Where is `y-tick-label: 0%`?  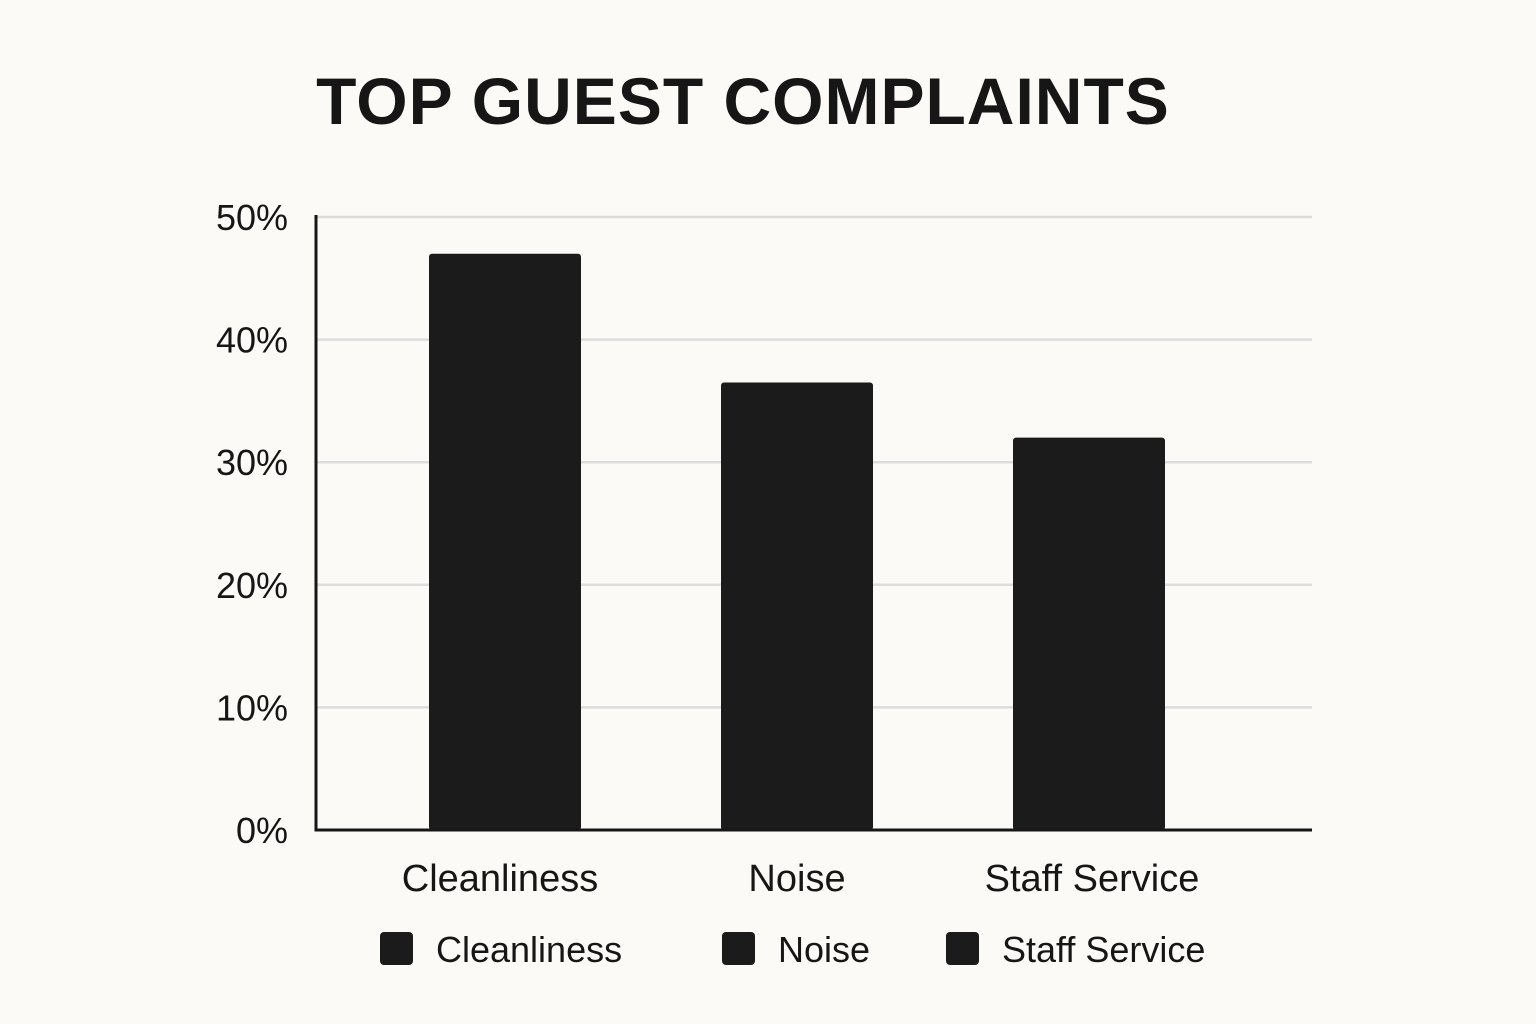 y-tick-label: 0% is located at coordinates (262, 830).